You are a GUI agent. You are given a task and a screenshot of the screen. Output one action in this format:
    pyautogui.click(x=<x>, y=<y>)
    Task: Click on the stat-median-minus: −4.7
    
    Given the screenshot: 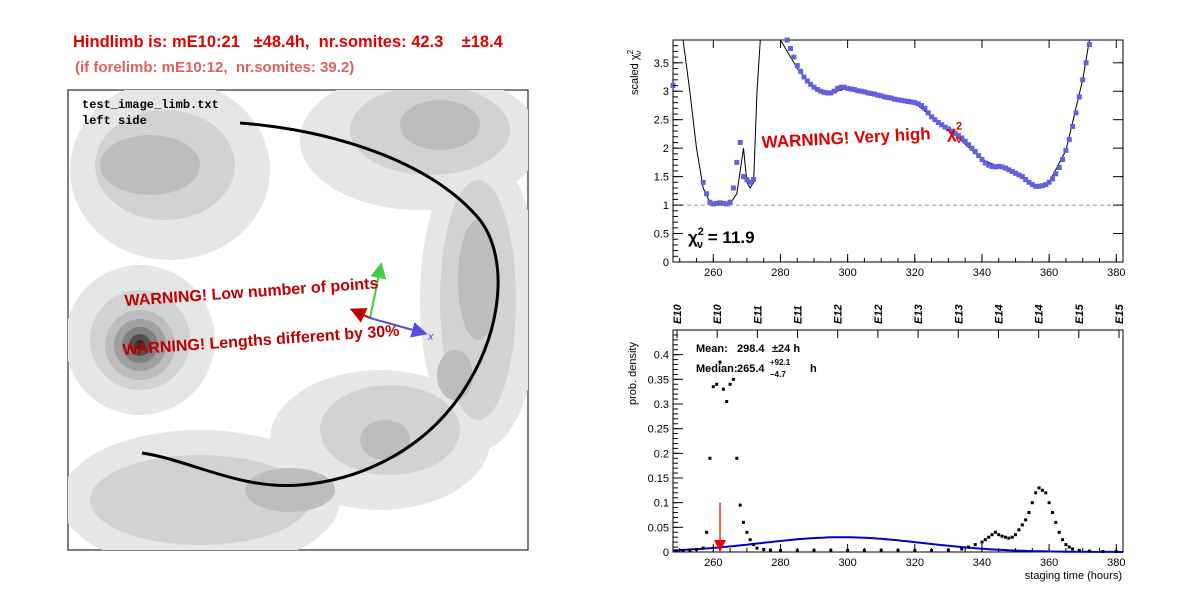 What is the action you would take?
    pyautogui.click(x=778, y=374)
    